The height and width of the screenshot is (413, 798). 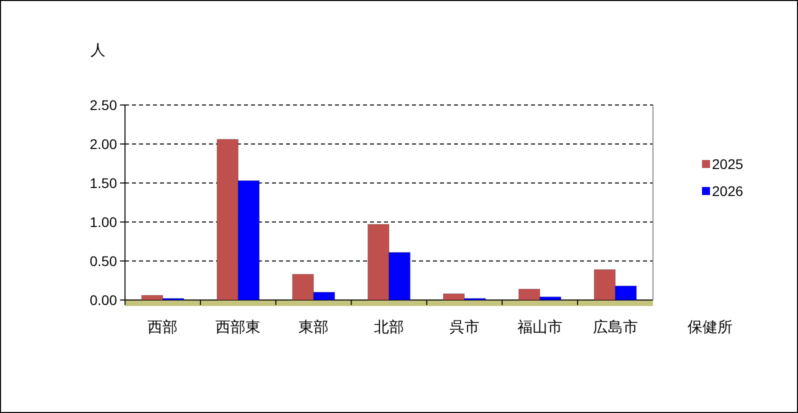 I want to click on legend-label: 2026, so click(x=728, y=190).